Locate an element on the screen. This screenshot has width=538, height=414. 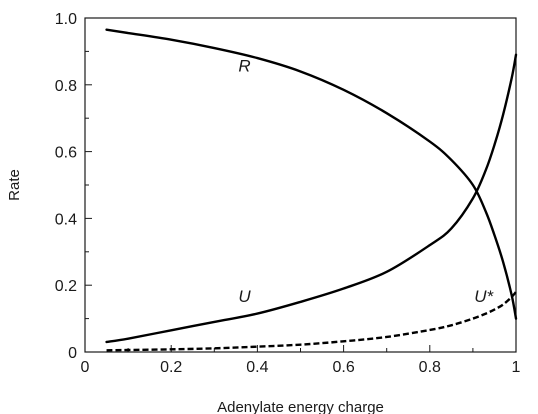
curve-label-u-star: U* is located at coordinates (484, 296).